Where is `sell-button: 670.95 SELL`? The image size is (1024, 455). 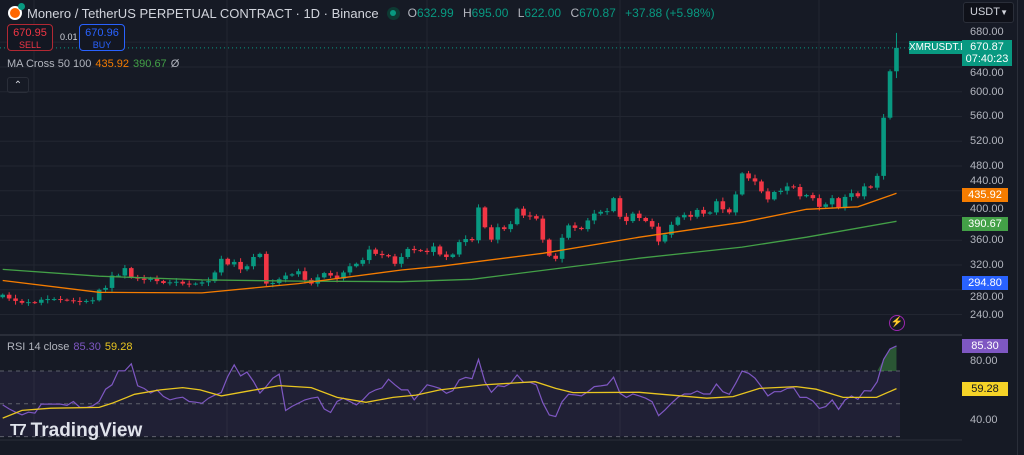
sell-button: 670.95 SELL is located at coordinates (30, 37).